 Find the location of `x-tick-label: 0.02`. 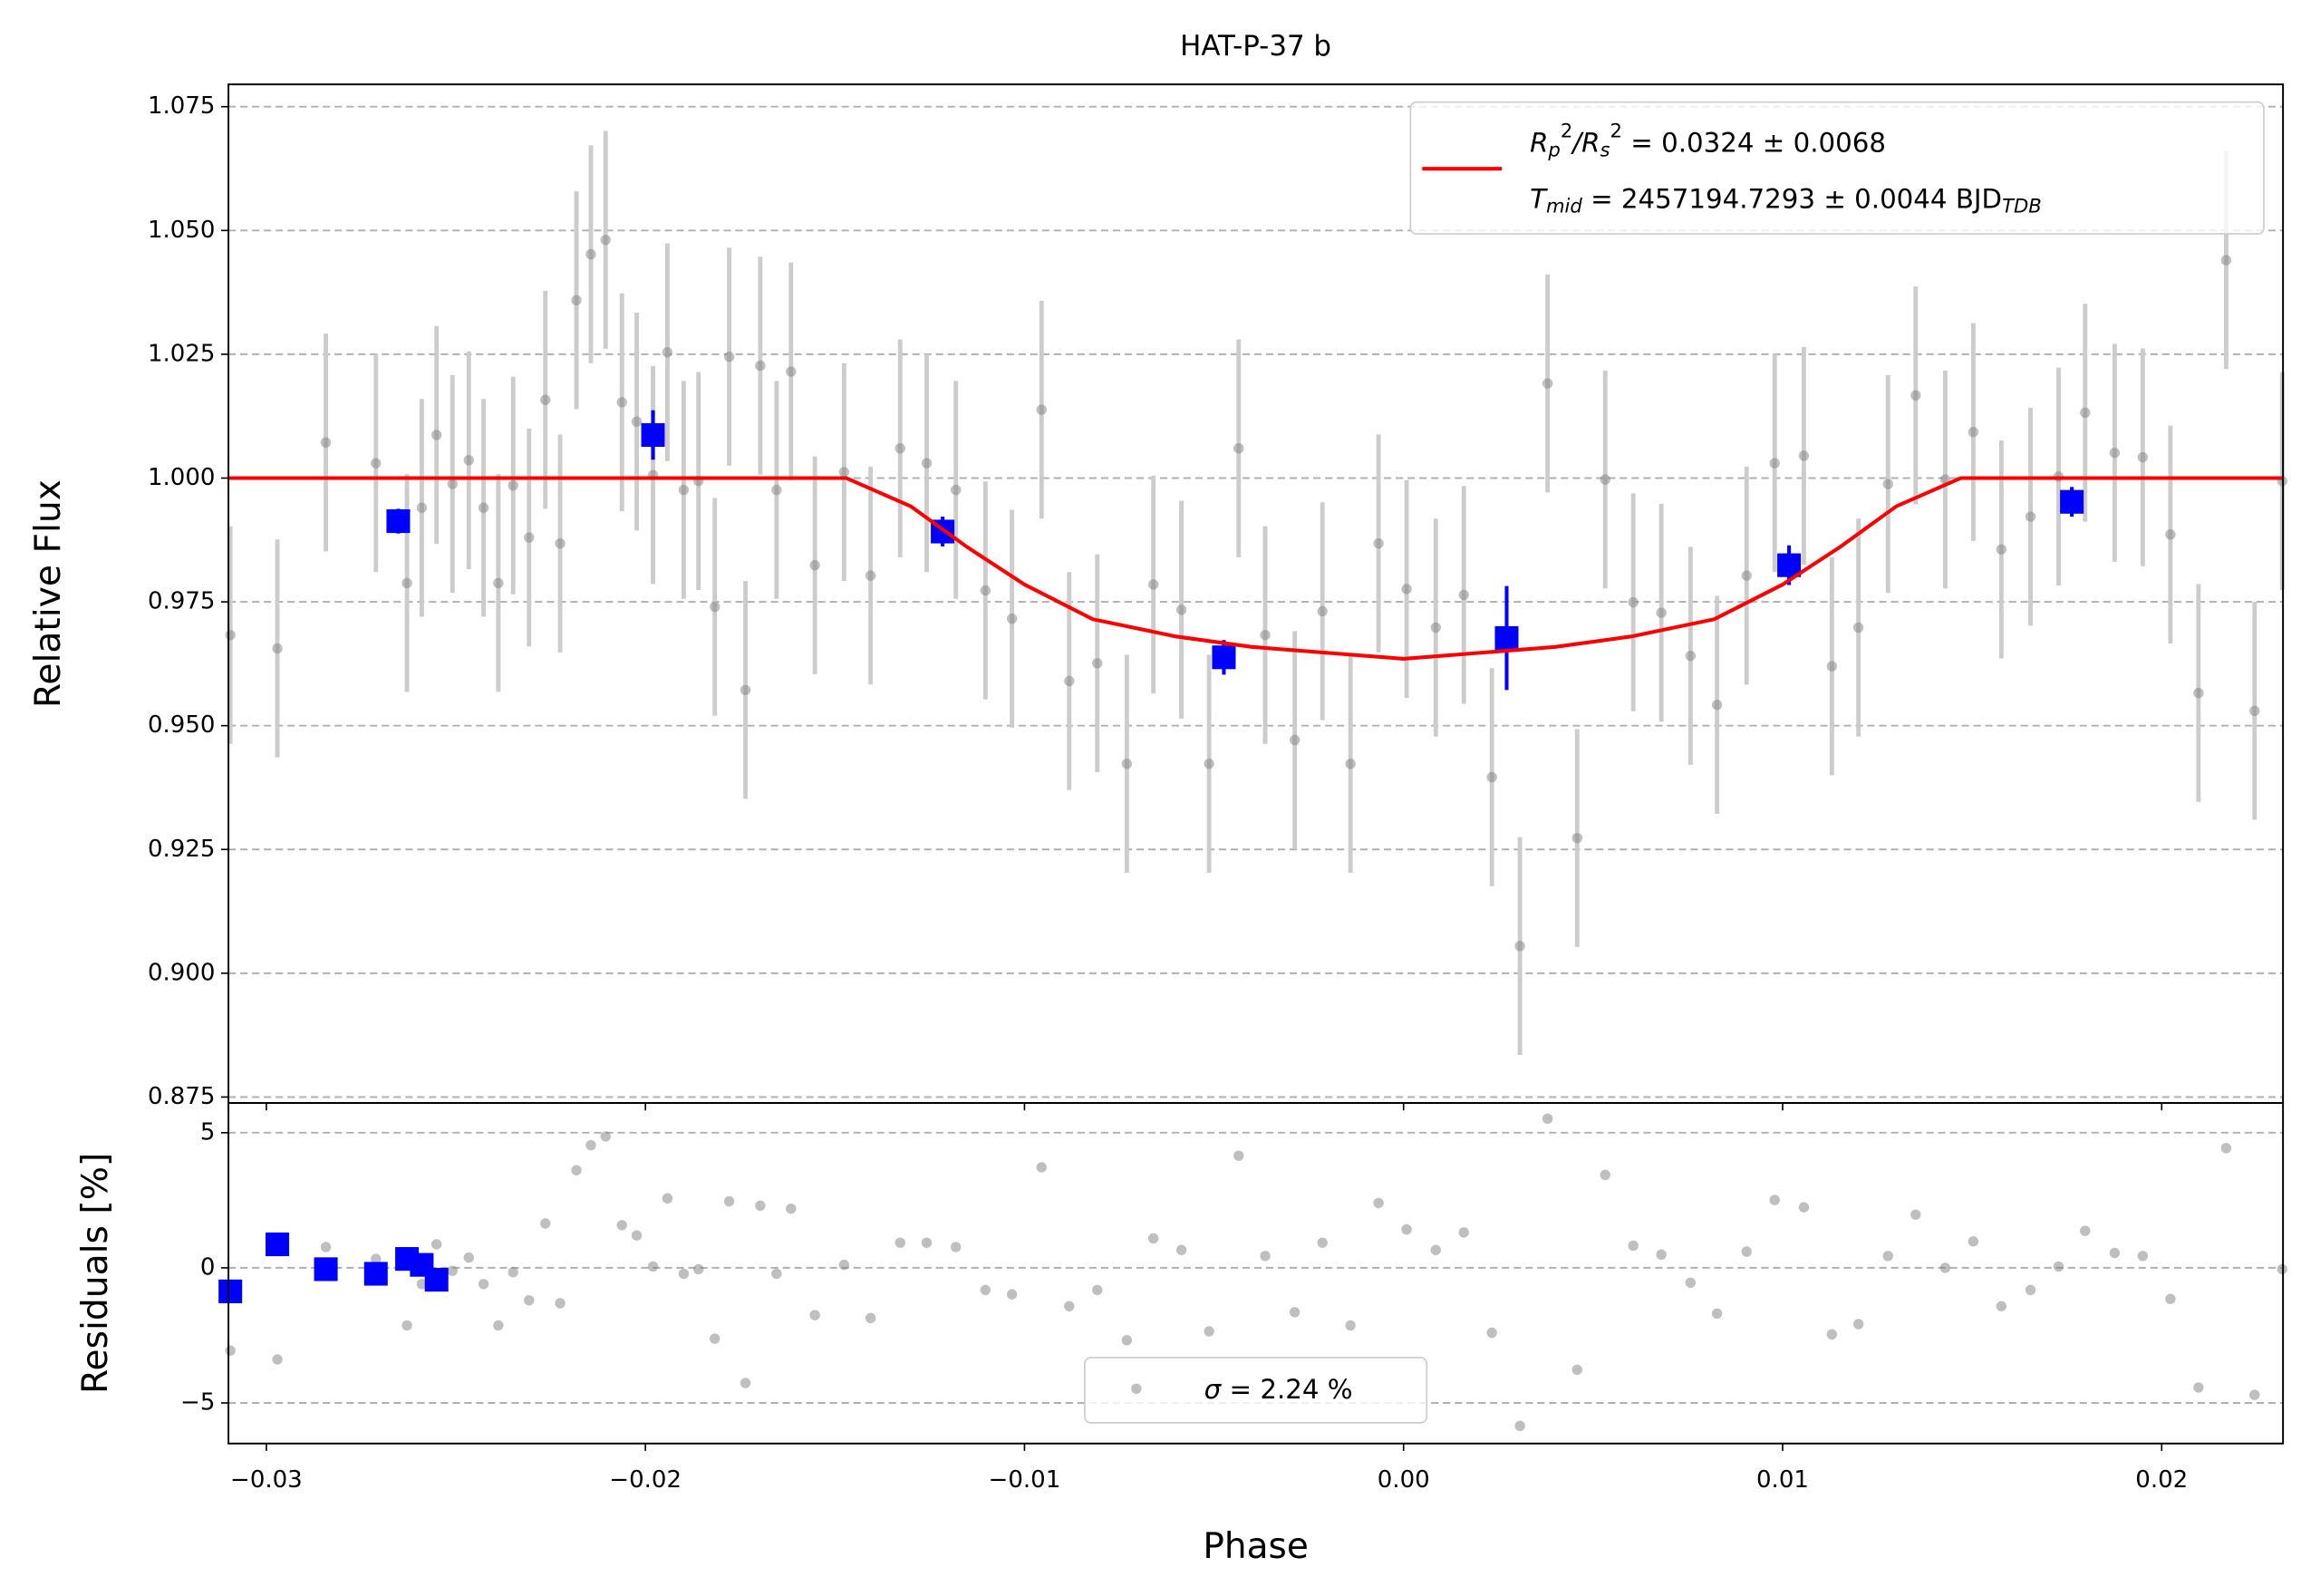

x-tick-label: 0.02 is located at coordinates (2161, 1480).